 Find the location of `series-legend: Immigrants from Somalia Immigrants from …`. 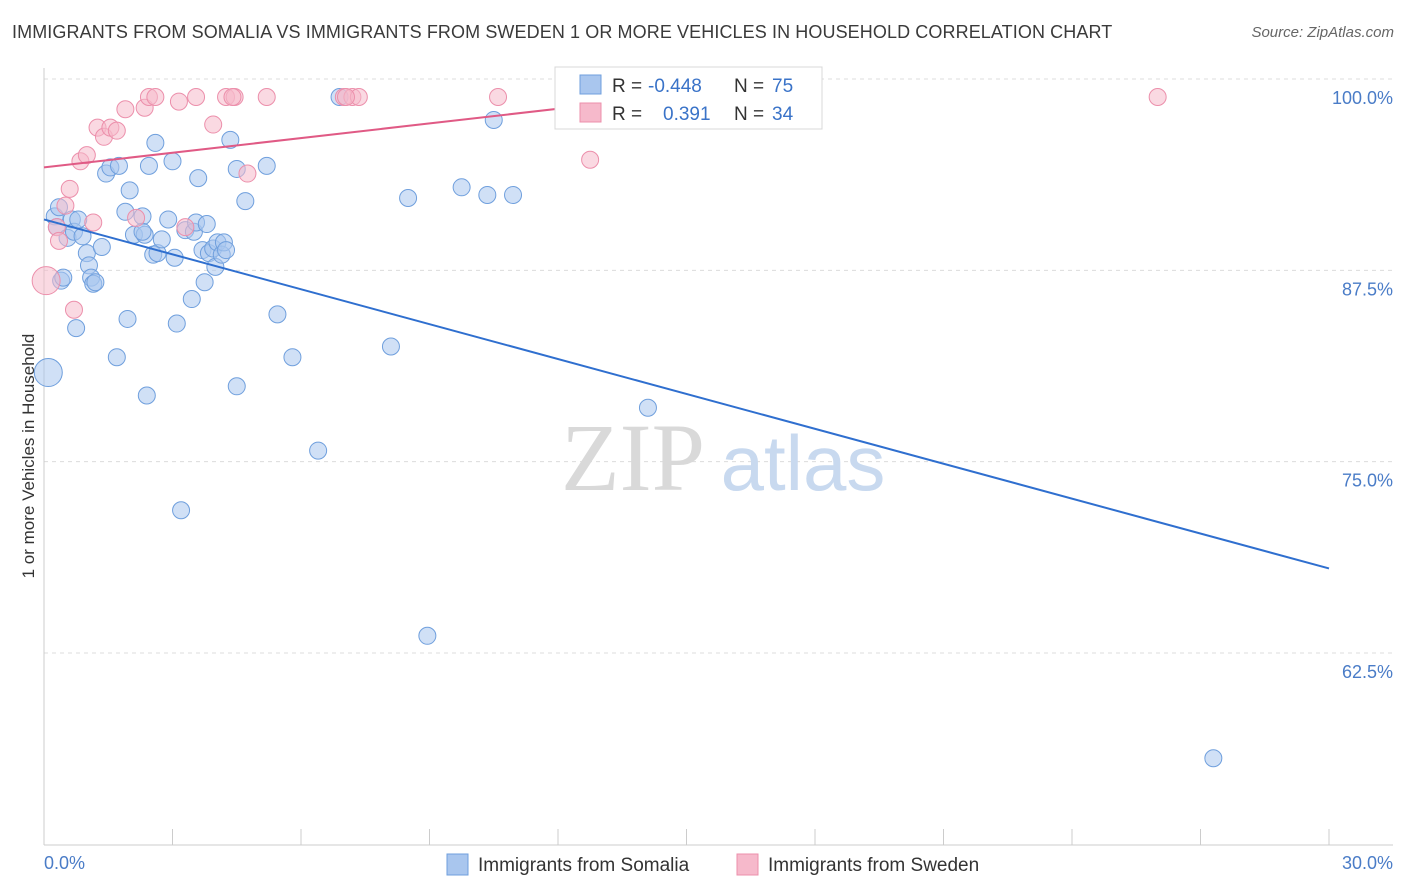

series-legend: Immigrants from Somalia Immigrants from … is located at coordinates (712, 864).